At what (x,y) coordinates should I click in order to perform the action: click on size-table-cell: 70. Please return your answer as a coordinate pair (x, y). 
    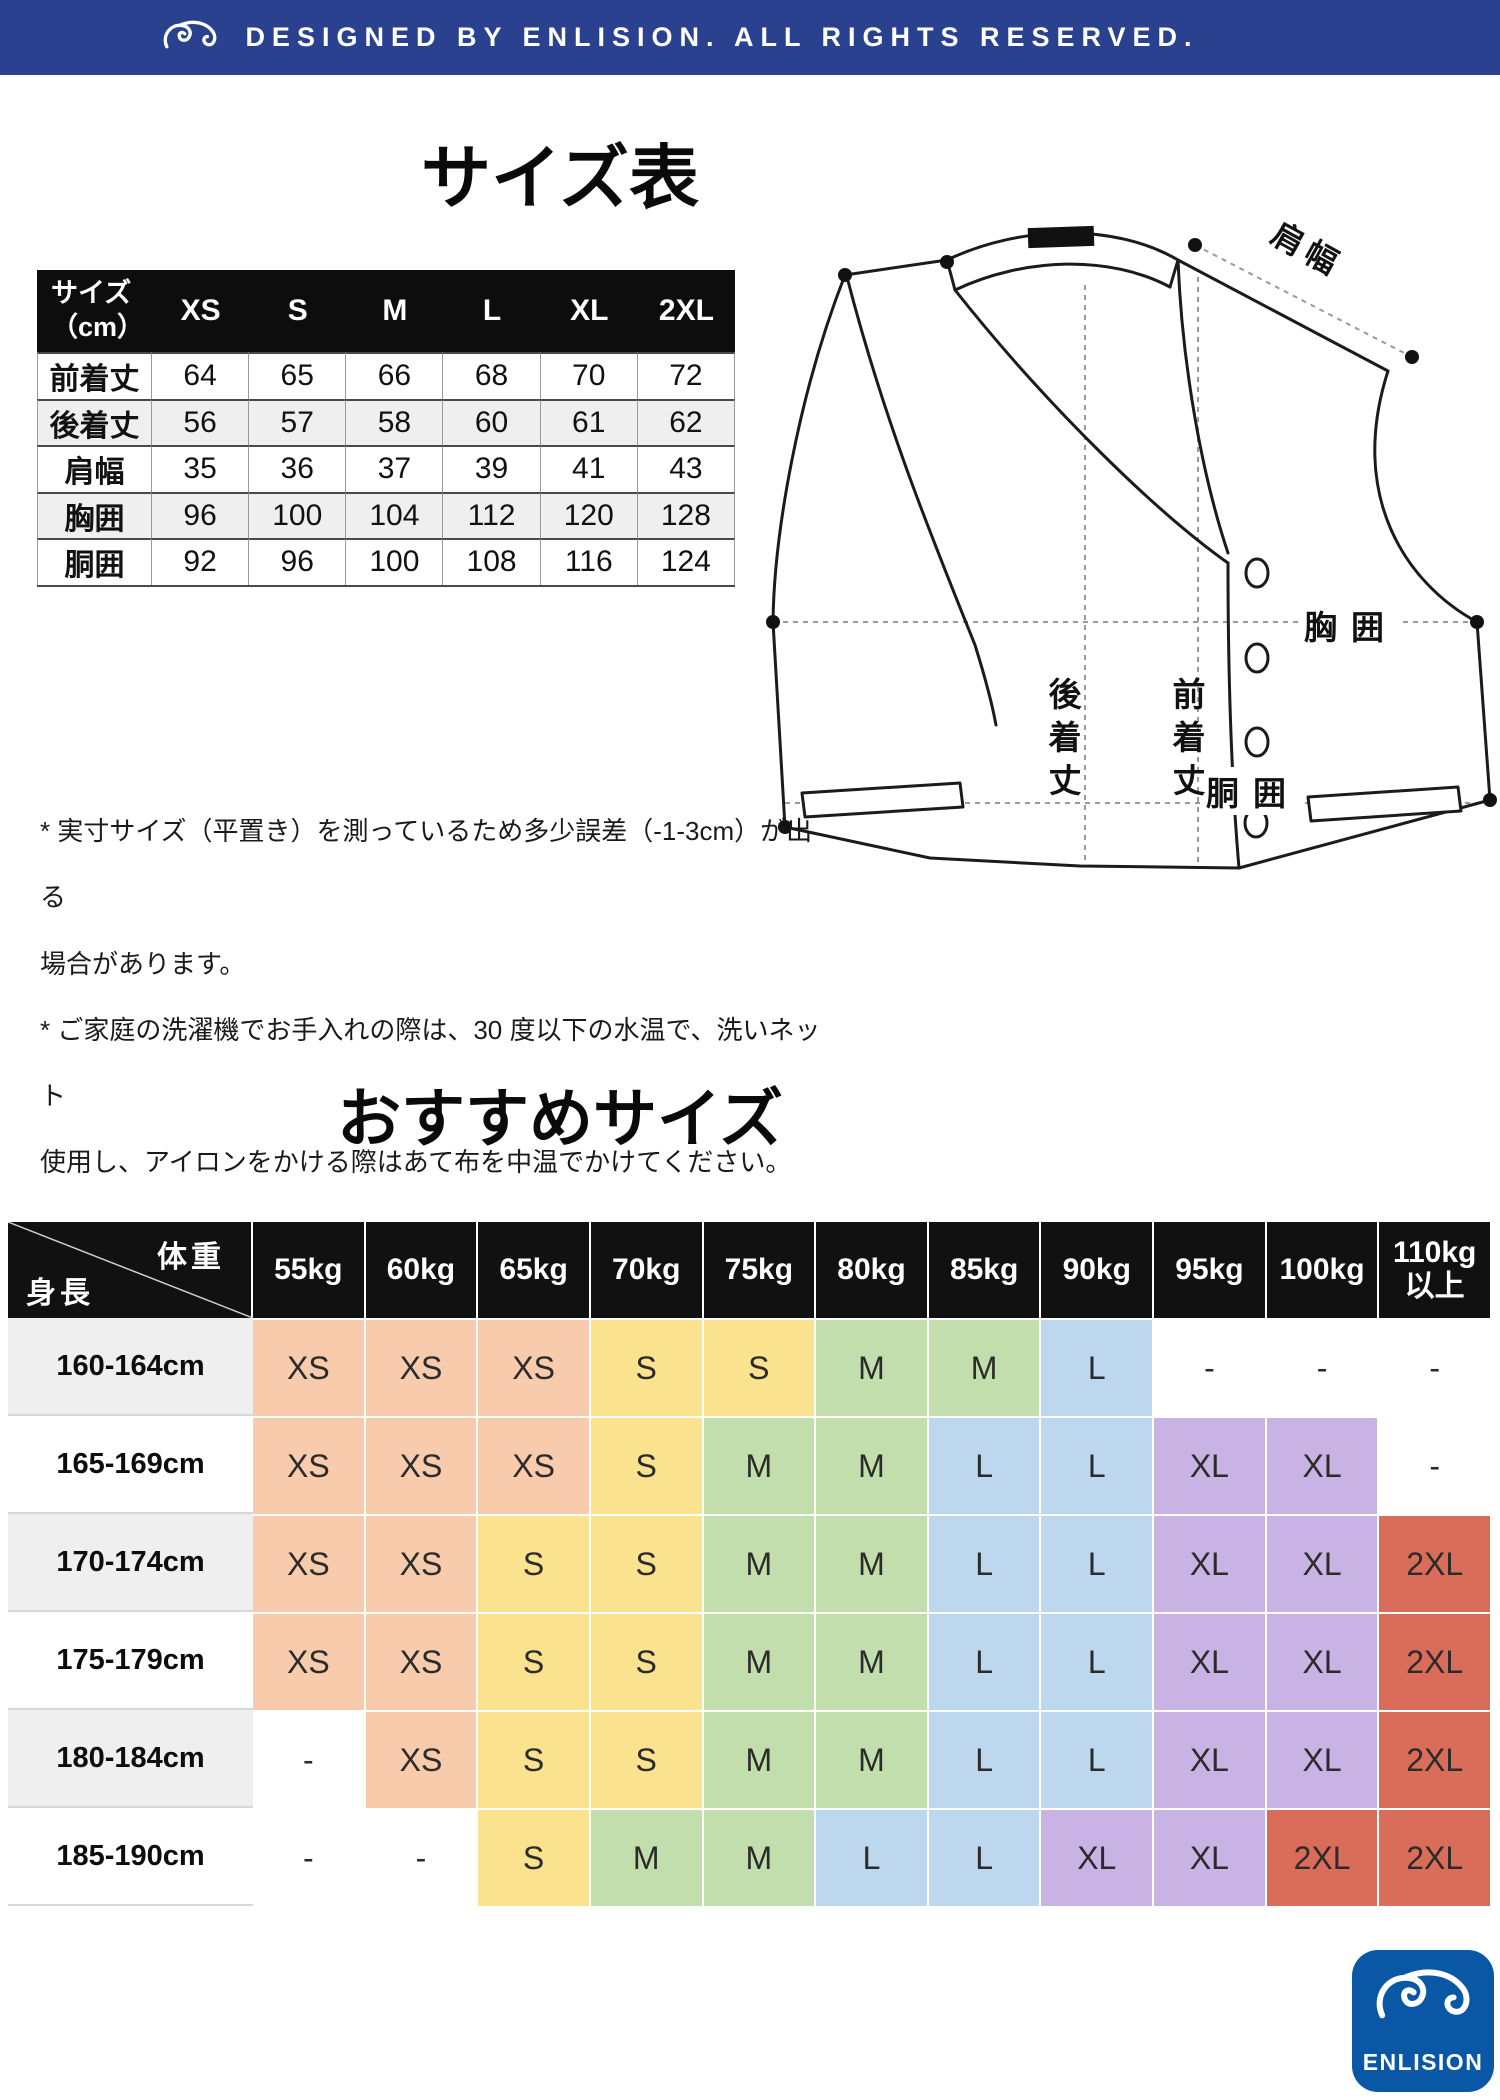
    Looking at the image, I should click on (589, 375).